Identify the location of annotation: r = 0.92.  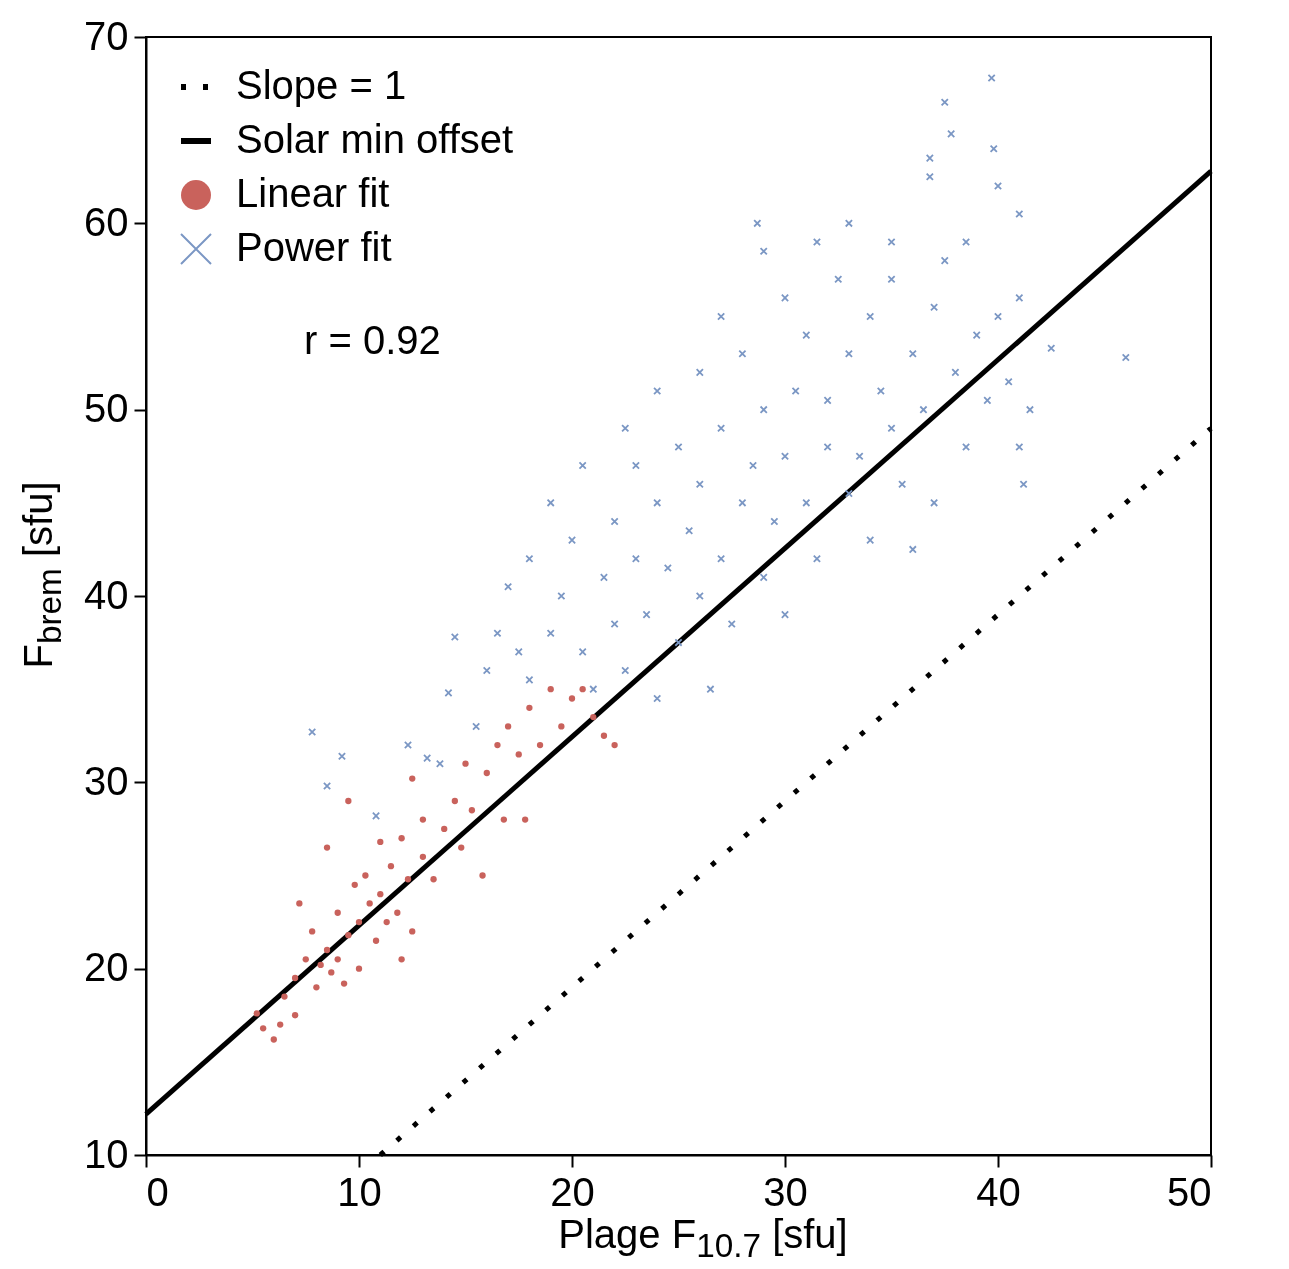
(372, 340).